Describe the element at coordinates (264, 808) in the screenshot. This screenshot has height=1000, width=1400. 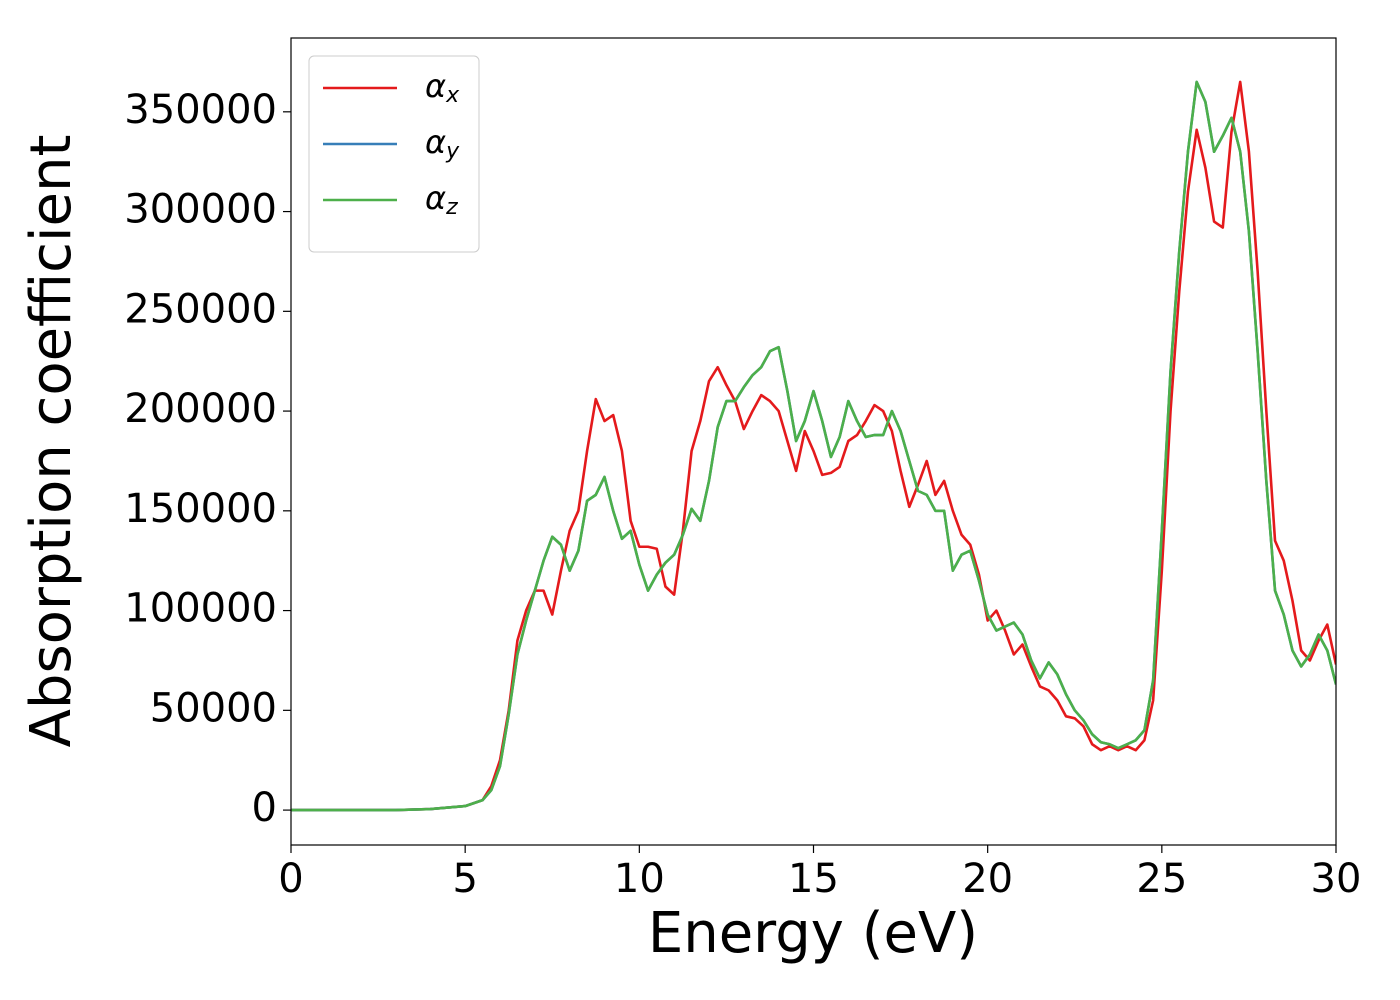
I see `y-tick-label: 0` at that location.